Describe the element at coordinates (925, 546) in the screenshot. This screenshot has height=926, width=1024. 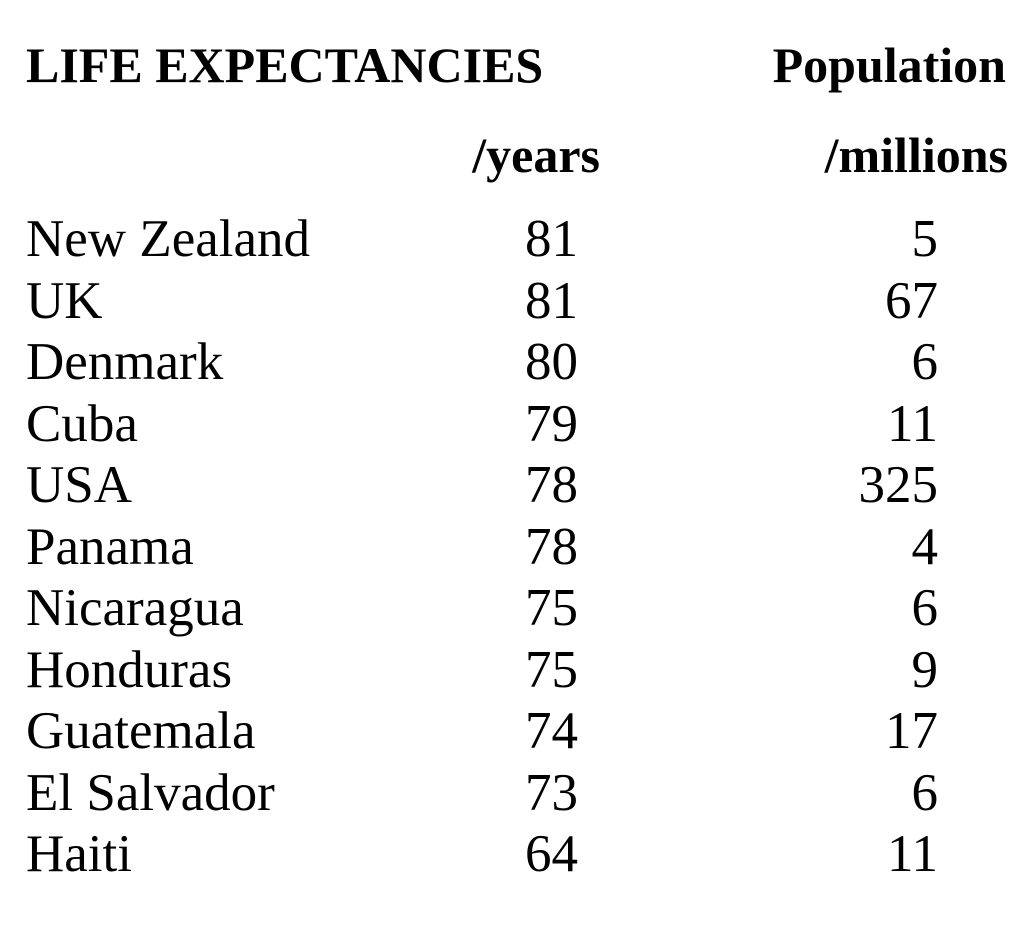
I see `population-cell: 4` at that location.